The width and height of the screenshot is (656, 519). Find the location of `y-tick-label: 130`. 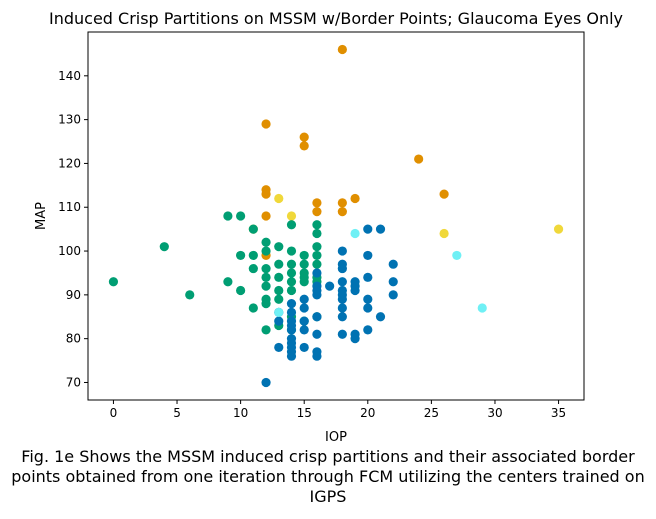

y-tick-label: 130 is located at coordinates (69, 120).